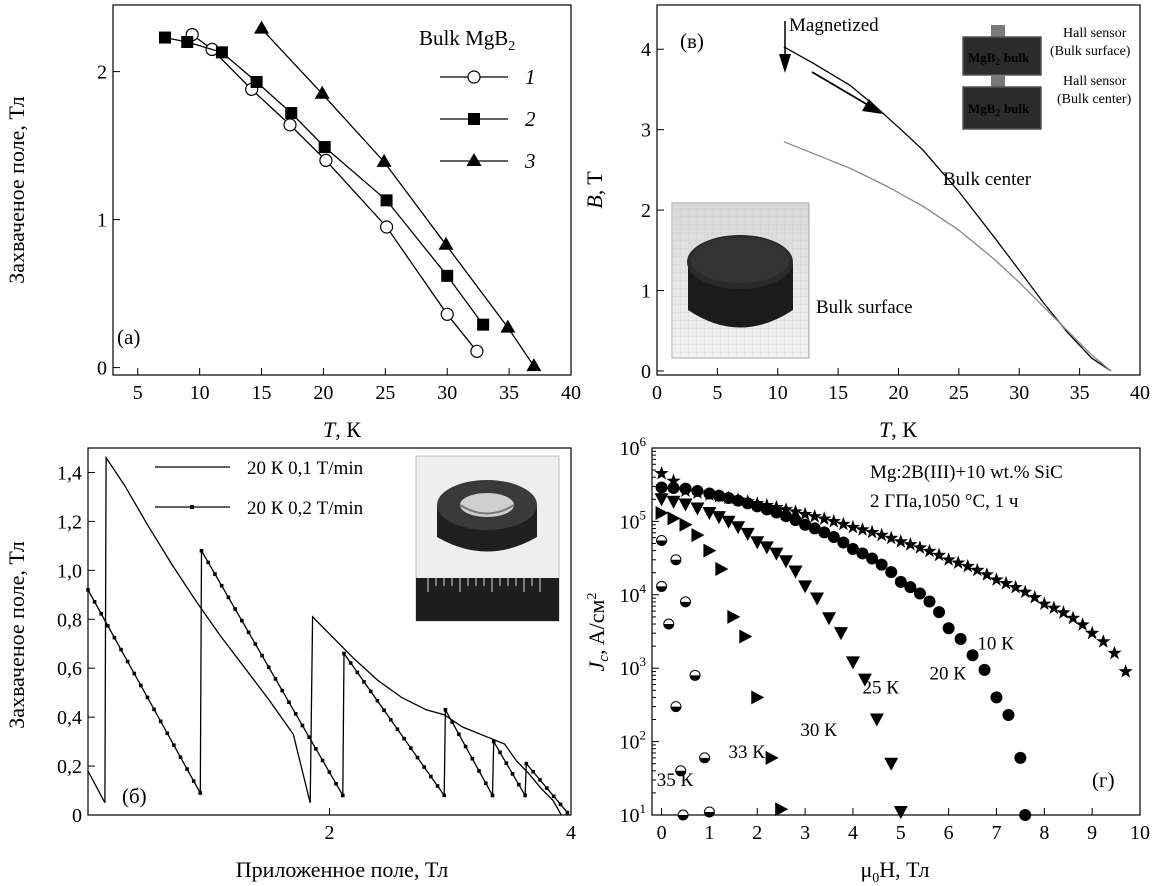  Describe the element at coordinates (1103, 780) in the screenshot. I see `panel-g-label: (г)` at that location.